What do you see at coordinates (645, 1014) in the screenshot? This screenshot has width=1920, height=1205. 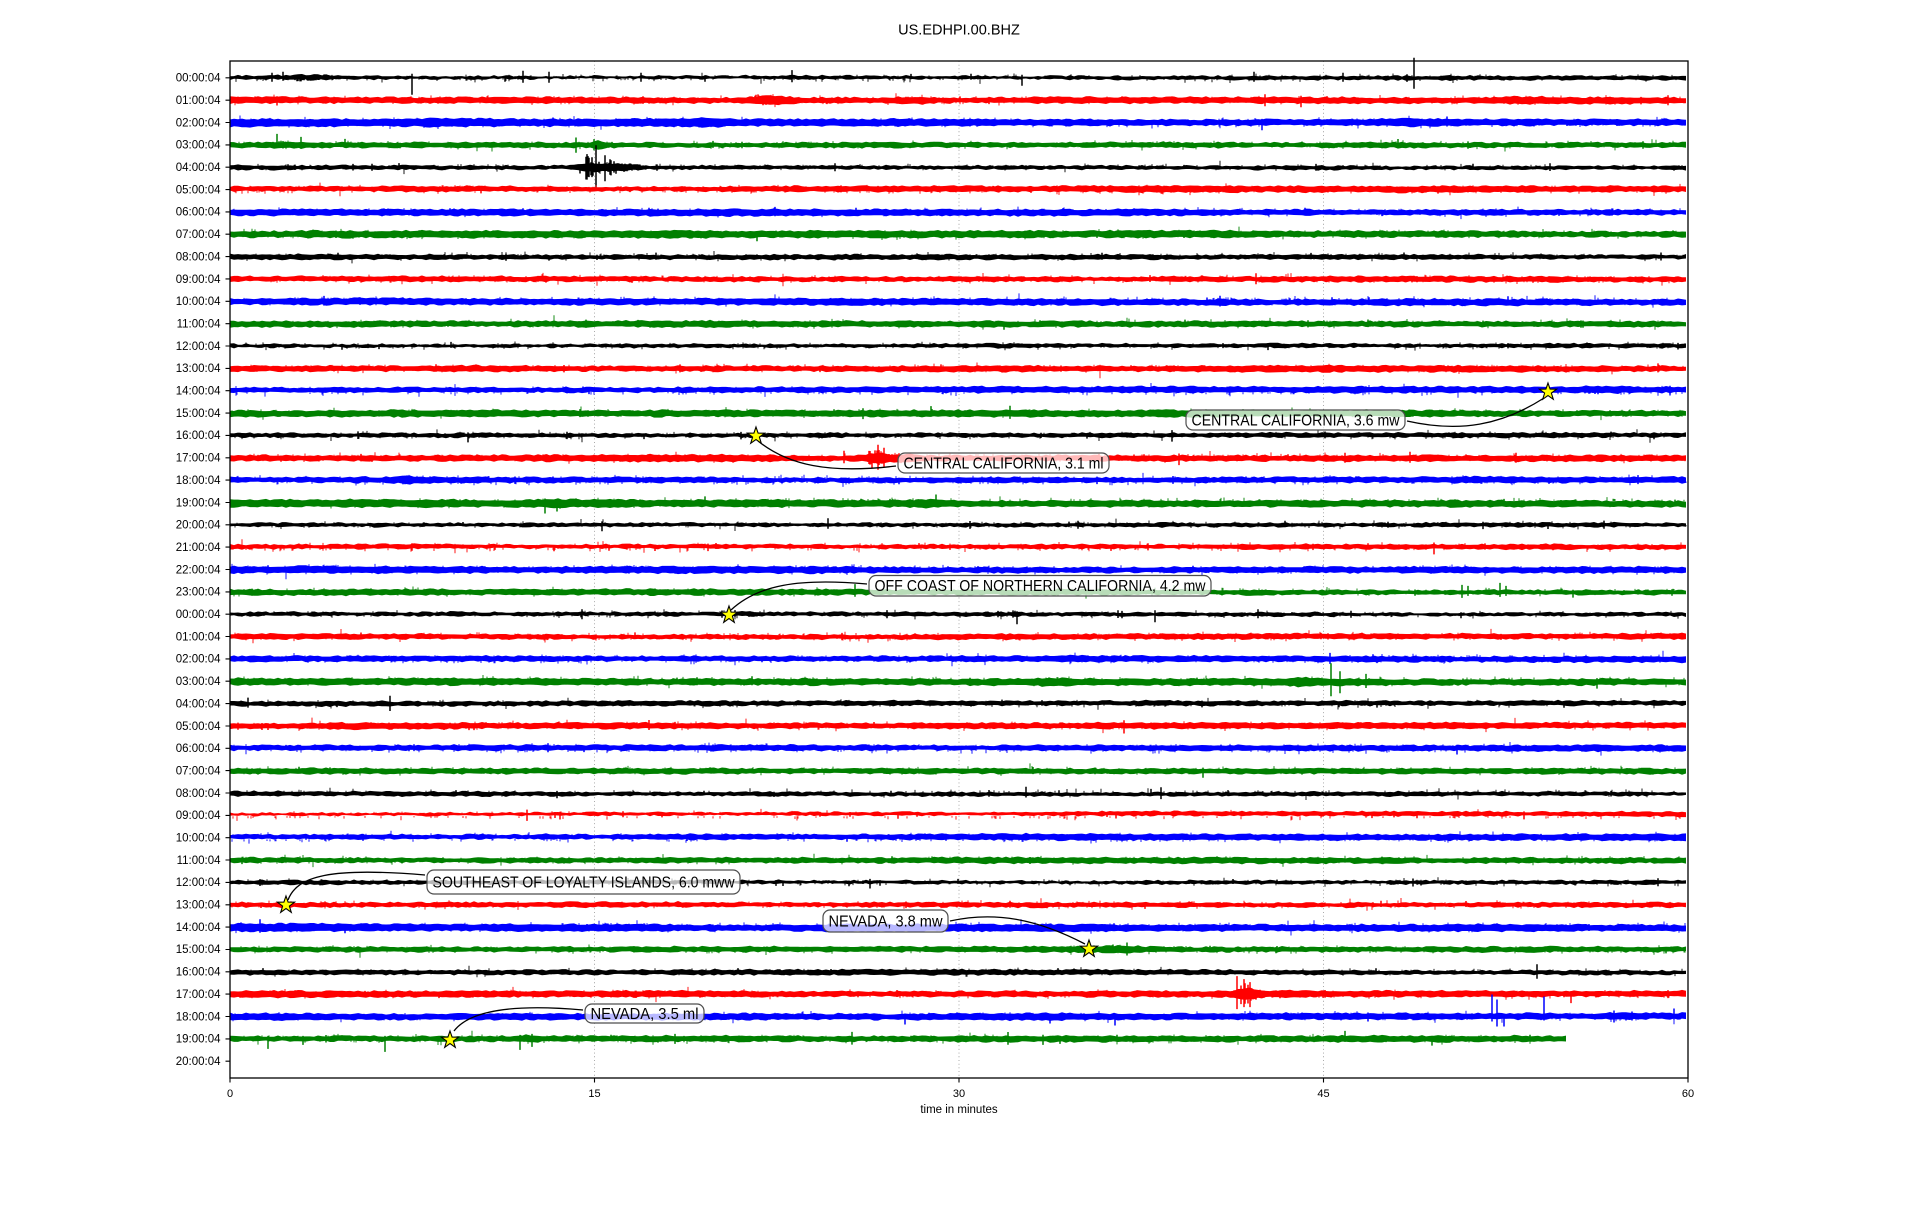 I see `svg-text: NEVADA, 3.5 ml` at bounding box center [645, 1014].